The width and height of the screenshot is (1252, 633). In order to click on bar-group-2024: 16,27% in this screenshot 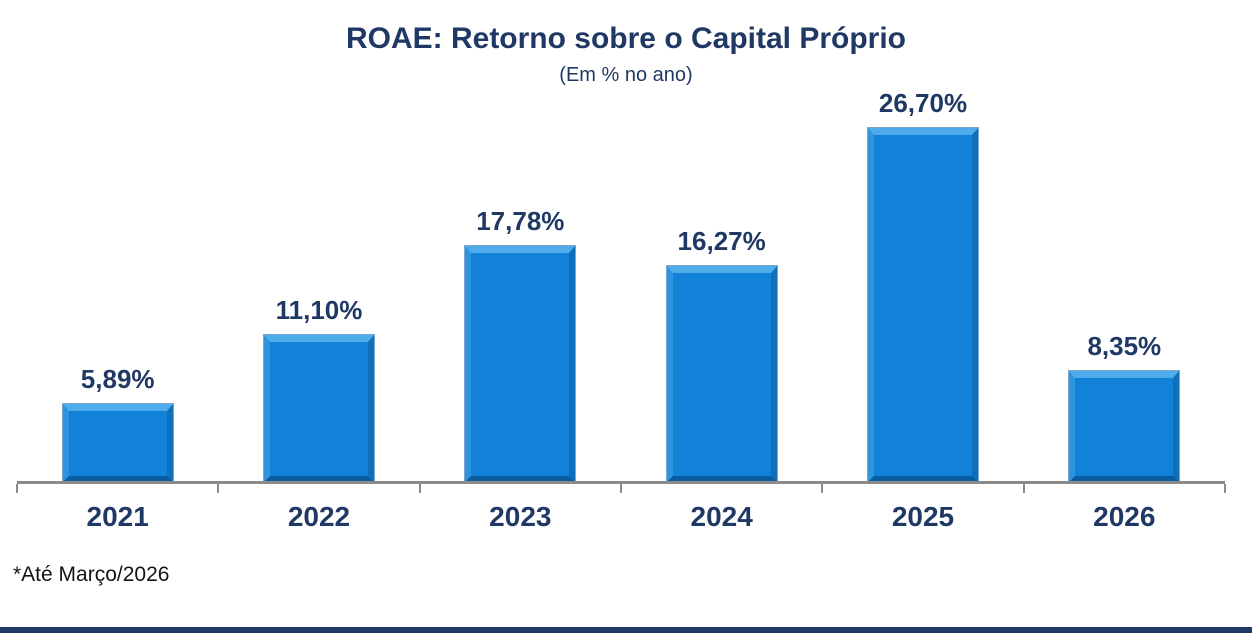, I will do `click(721, 241)`.